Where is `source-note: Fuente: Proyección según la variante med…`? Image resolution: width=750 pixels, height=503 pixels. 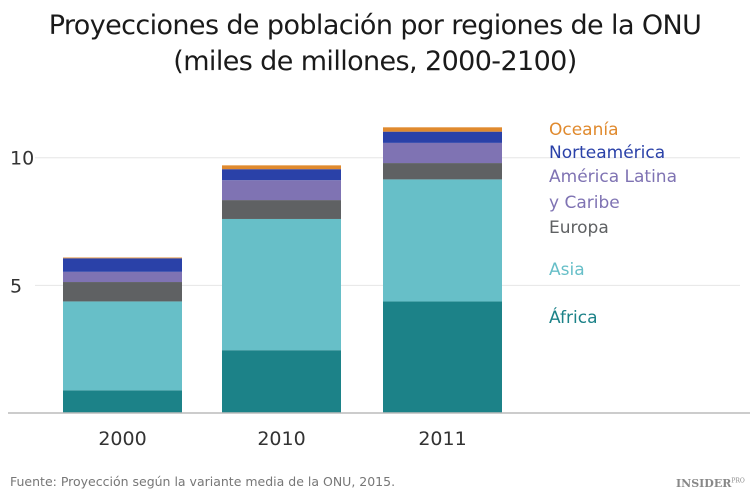
source-note: Fuente: Proyección según la variante med… is located at coordinates (203, 481).